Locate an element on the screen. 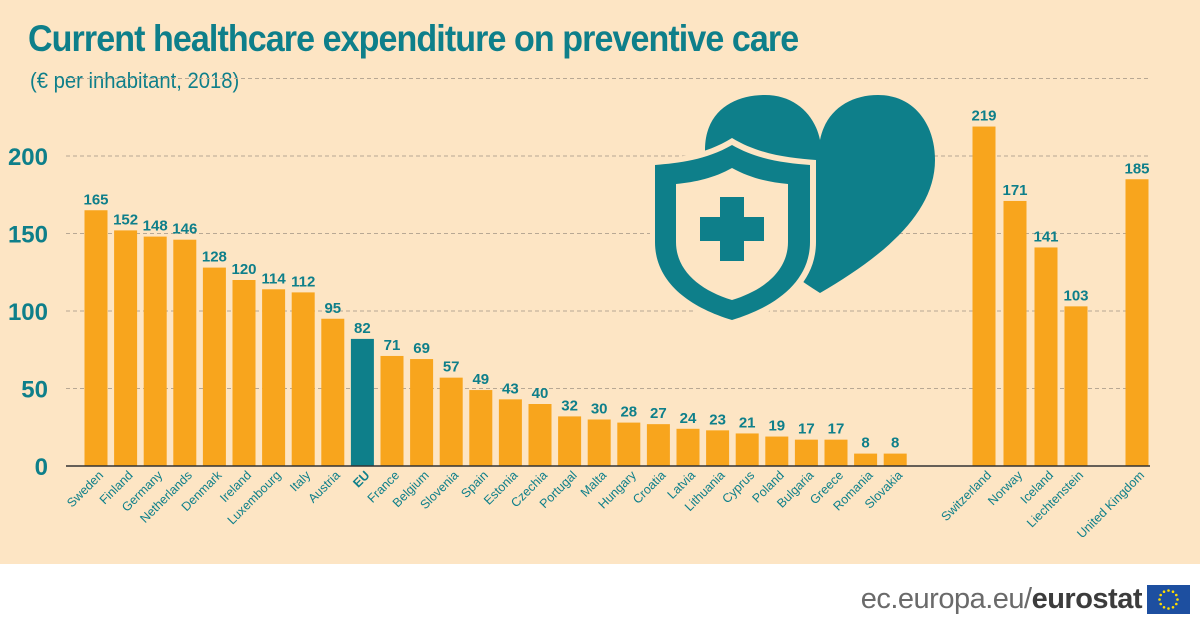  data-label: 219 is located at coordinates (983, 116).